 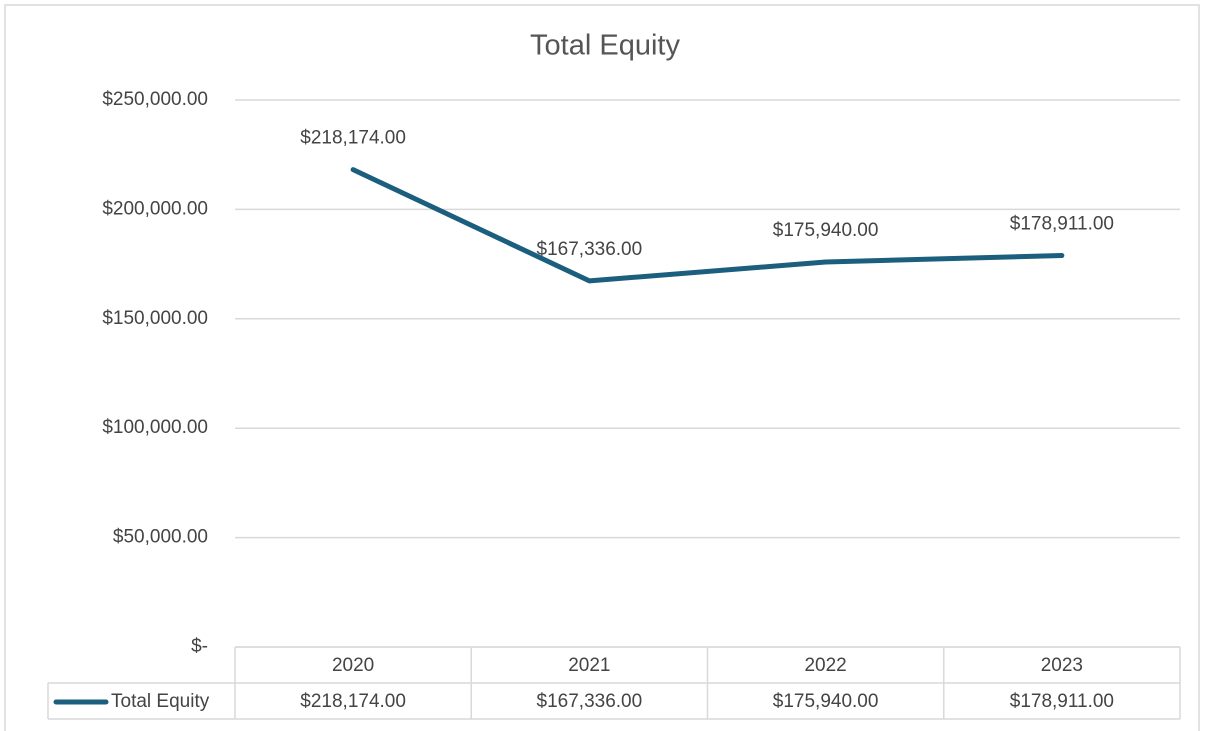 I want to click on legend-label: Total Equity, so click(x=160, y=701).